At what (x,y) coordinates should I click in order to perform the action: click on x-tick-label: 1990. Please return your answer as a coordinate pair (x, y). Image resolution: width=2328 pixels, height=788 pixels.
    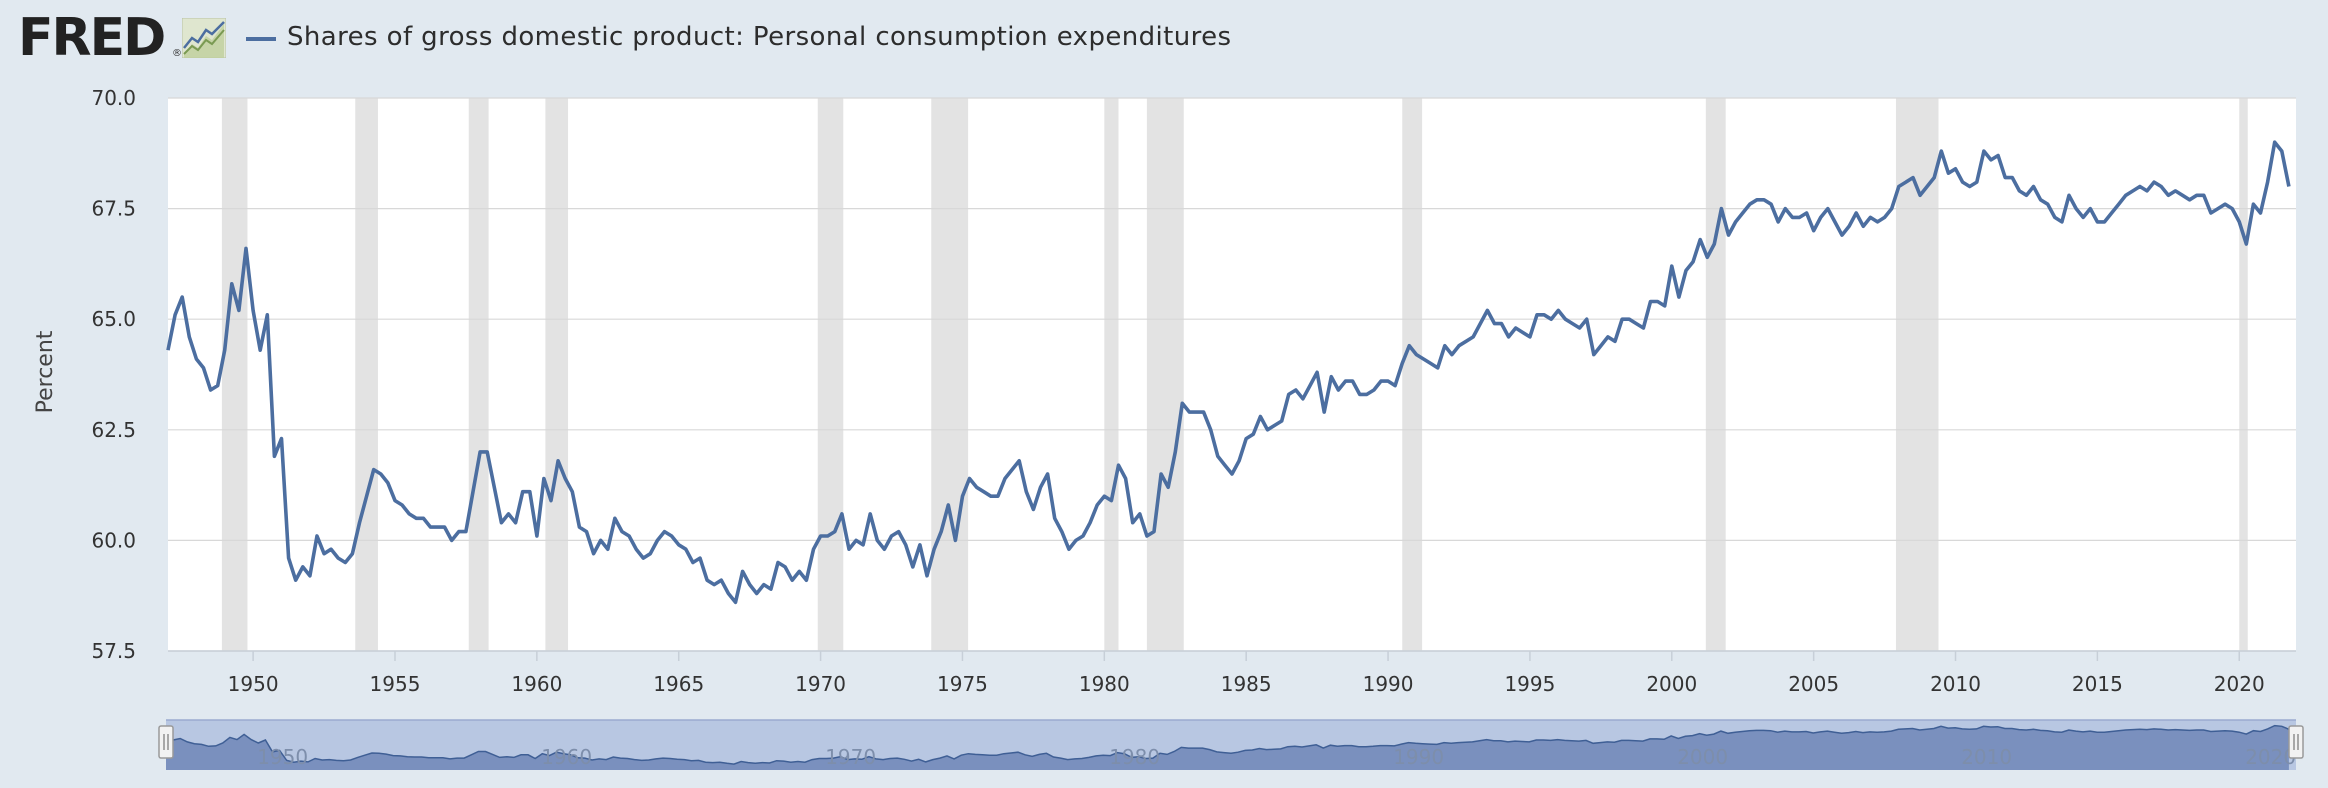
    Looking at the image, I should click on (1388, 684).